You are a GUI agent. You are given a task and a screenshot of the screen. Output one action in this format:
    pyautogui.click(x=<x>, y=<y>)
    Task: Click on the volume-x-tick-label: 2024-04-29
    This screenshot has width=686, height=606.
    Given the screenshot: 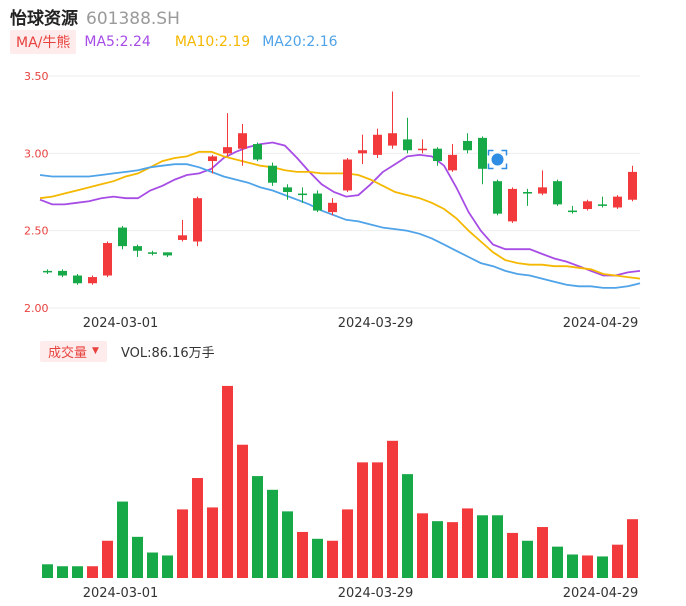 What is the action you would take?
    pyautogui.click(x=601, y=593)
    